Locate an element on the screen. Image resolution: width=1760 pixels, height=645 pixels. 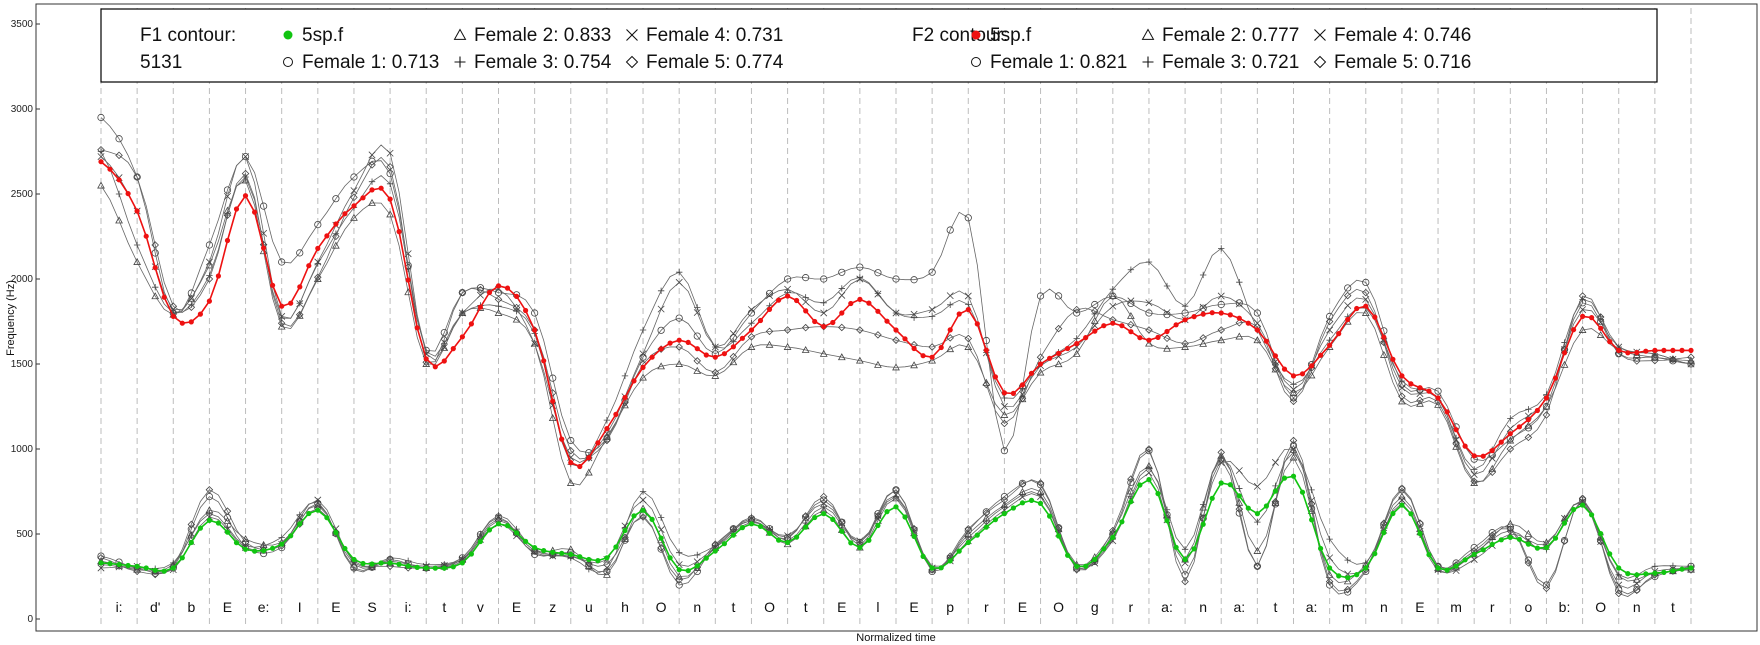
y-tick-label: 1500 is located at coordinates (22, 364).